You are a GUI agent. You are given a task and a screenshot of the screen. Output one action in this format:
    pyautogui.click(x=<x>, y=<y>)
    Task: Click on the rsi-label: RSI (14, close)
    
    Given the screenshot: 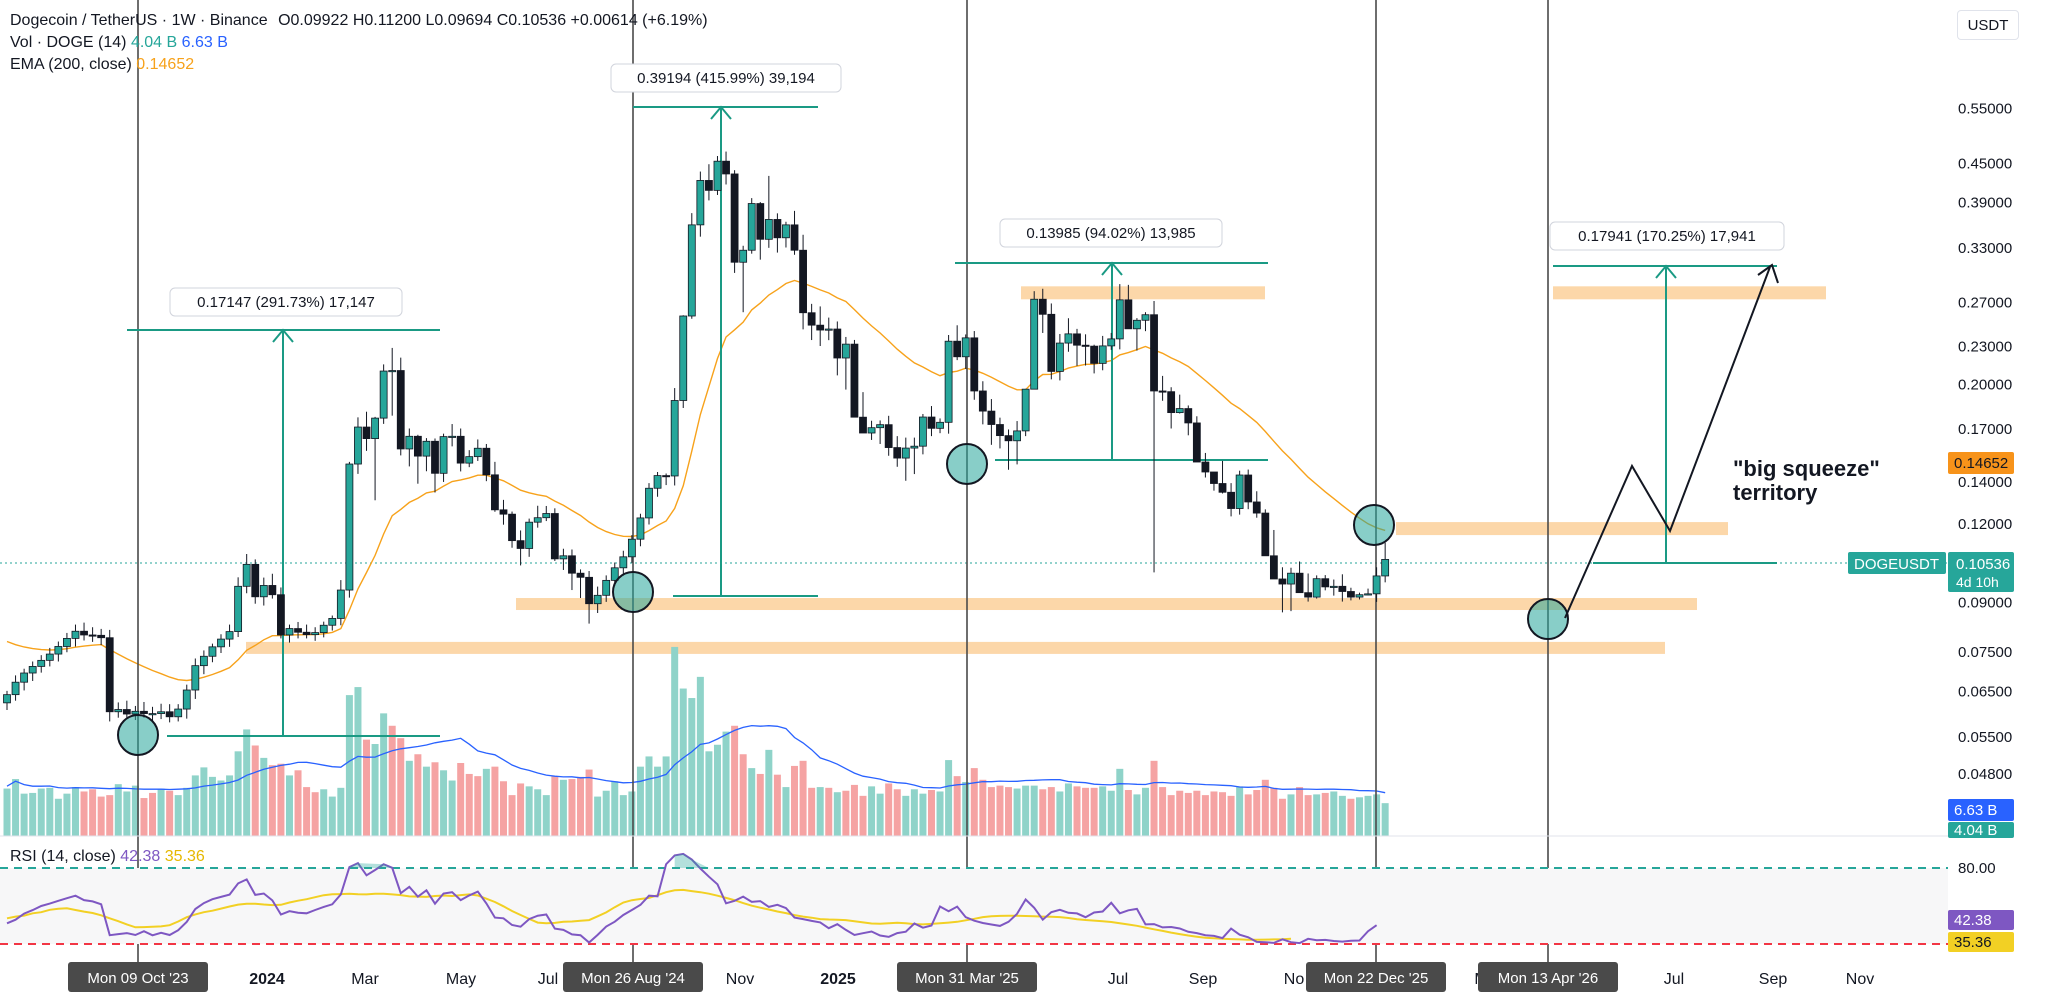 What is the action you would take?
    pyautogui.click(x=63, y=856)
    